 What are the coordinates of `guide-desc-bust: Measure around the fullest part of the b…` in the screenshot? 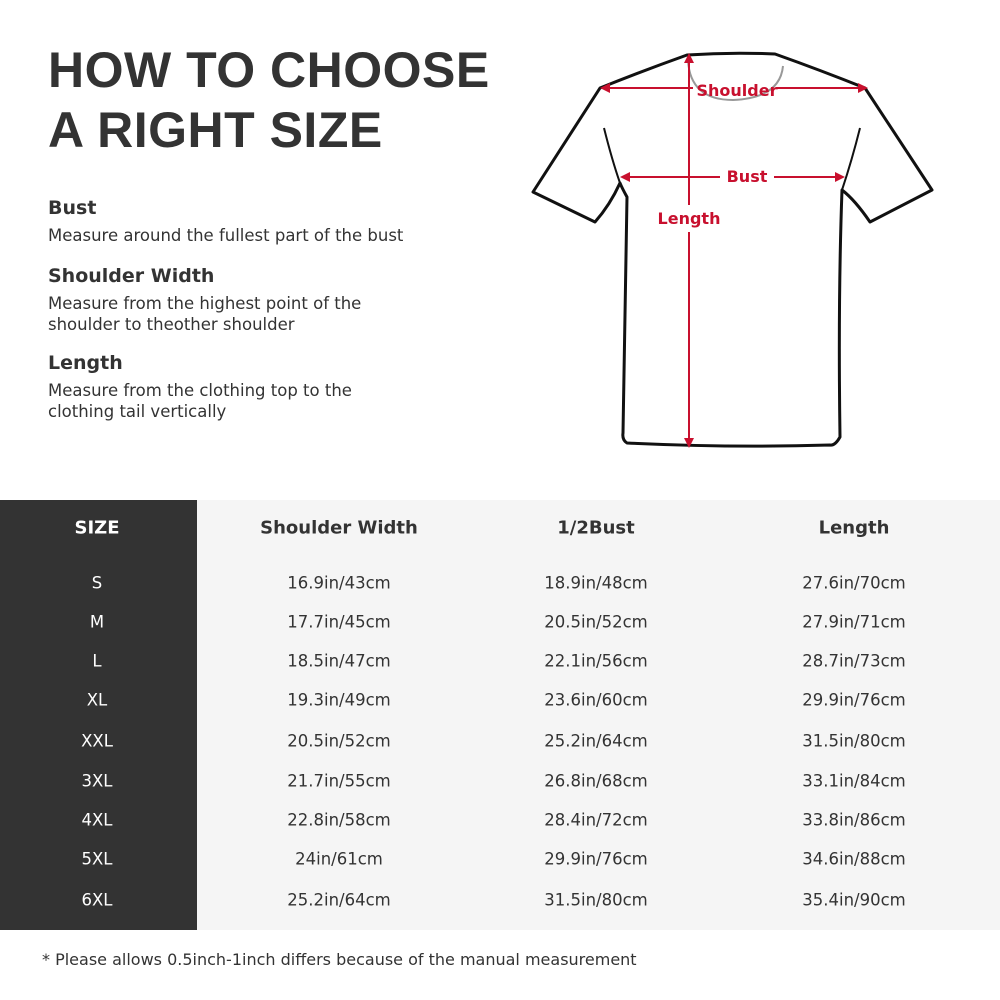 It's located at (226, 235).